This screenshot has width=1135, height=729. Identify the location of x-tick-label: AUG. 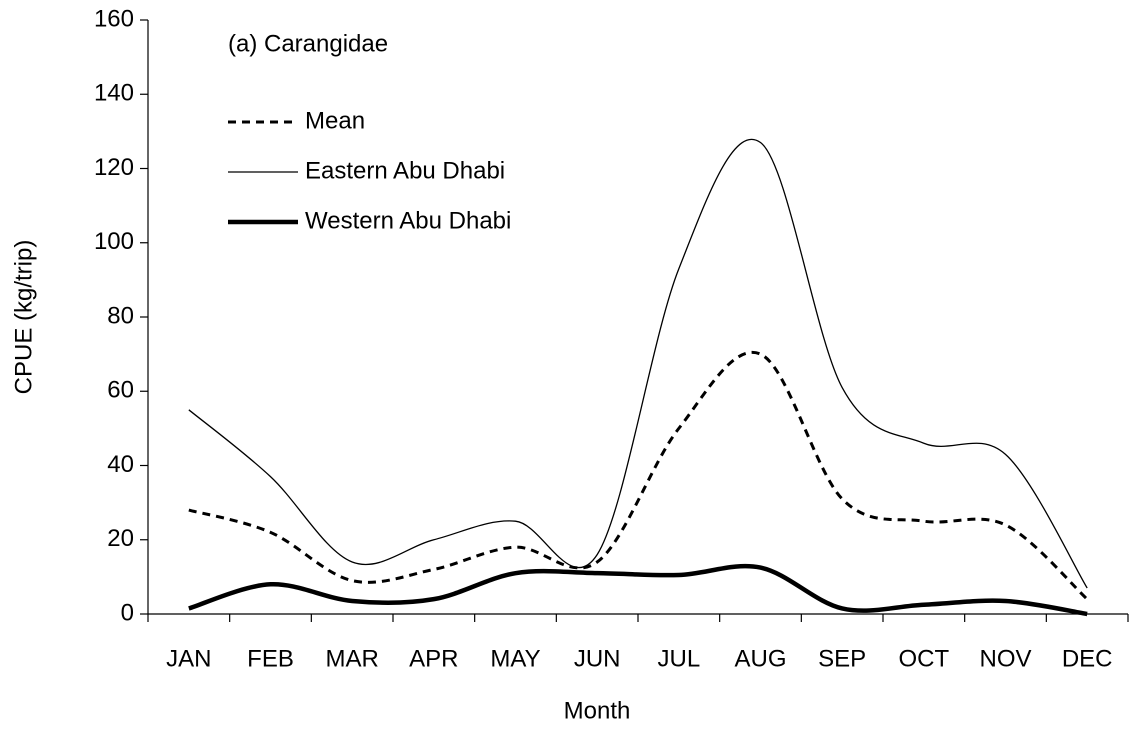
(760, 658).